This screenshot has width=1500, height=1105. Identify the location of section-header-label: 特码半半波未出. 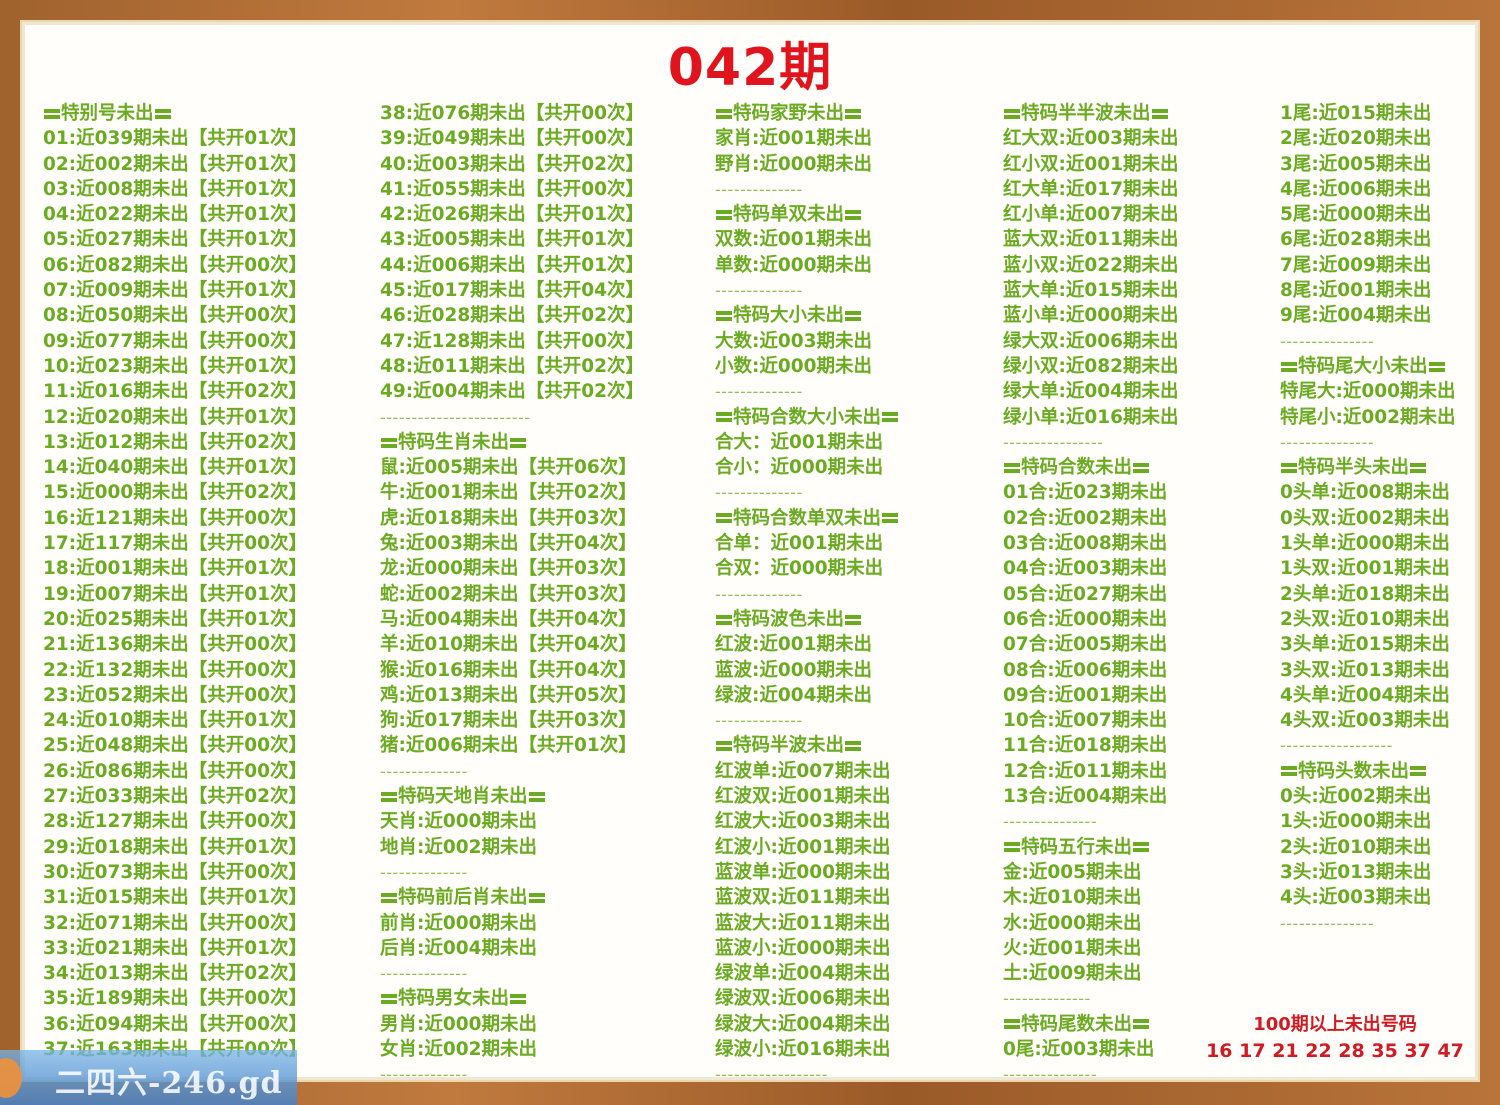
(1086, 113).